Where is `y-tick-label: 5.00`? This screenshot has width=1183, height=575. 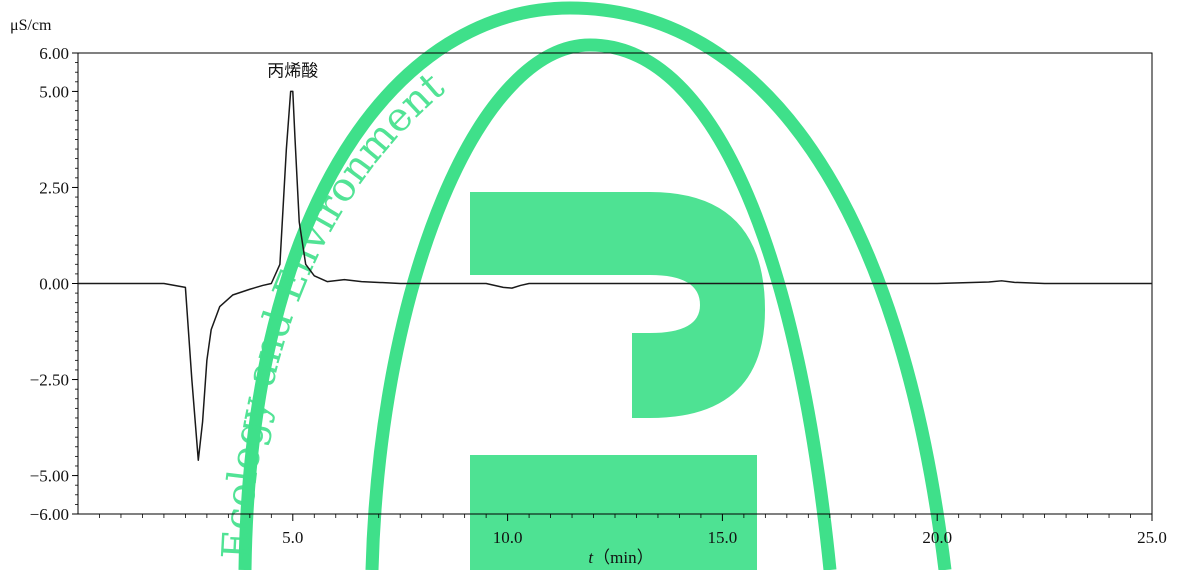 y-tick-label: 5.00 is located at coordinates (54, 91).